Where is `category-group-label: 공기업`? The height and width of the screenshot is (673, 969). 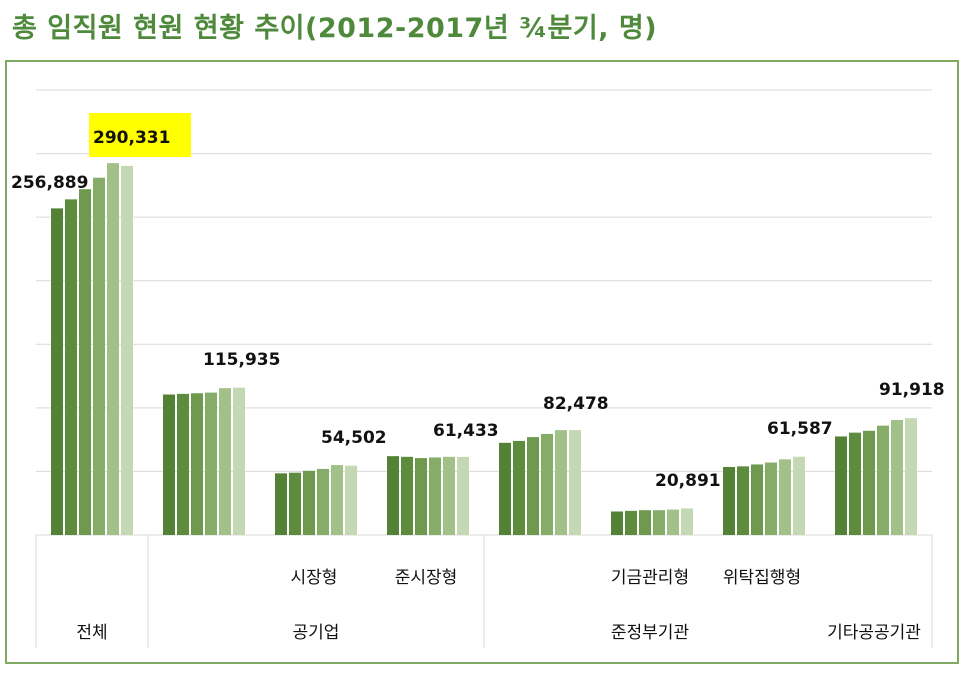 category-group-label: 공기업 is located at coordinates (316, 633).